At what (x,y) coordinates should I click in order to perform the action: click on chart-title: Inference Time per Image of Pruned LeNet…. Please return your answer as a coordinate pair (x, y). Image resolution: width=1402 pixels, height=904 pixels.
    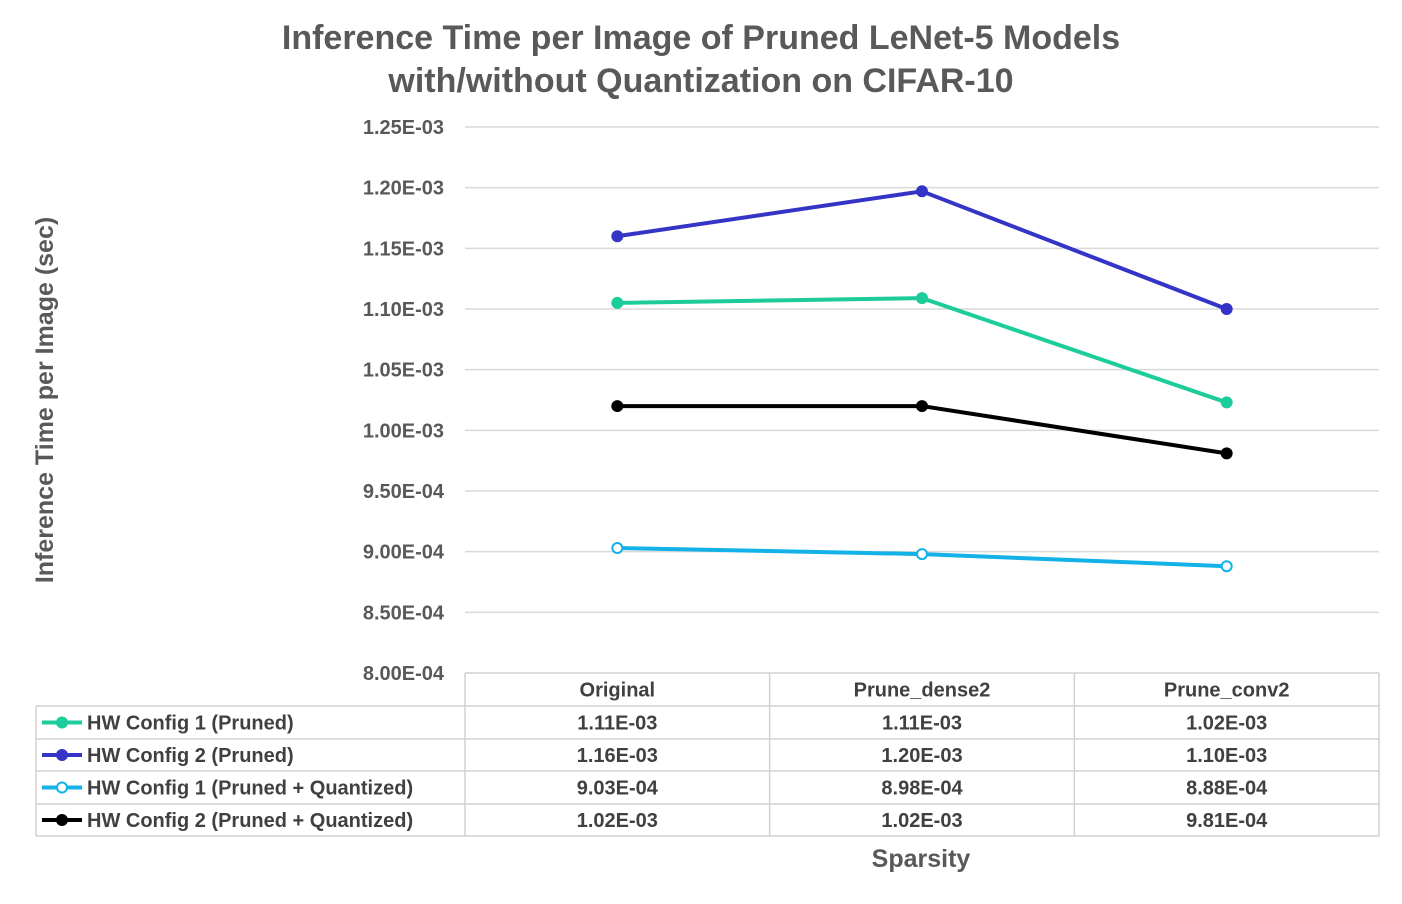
    Looking at the image, I should click on (701, 59).